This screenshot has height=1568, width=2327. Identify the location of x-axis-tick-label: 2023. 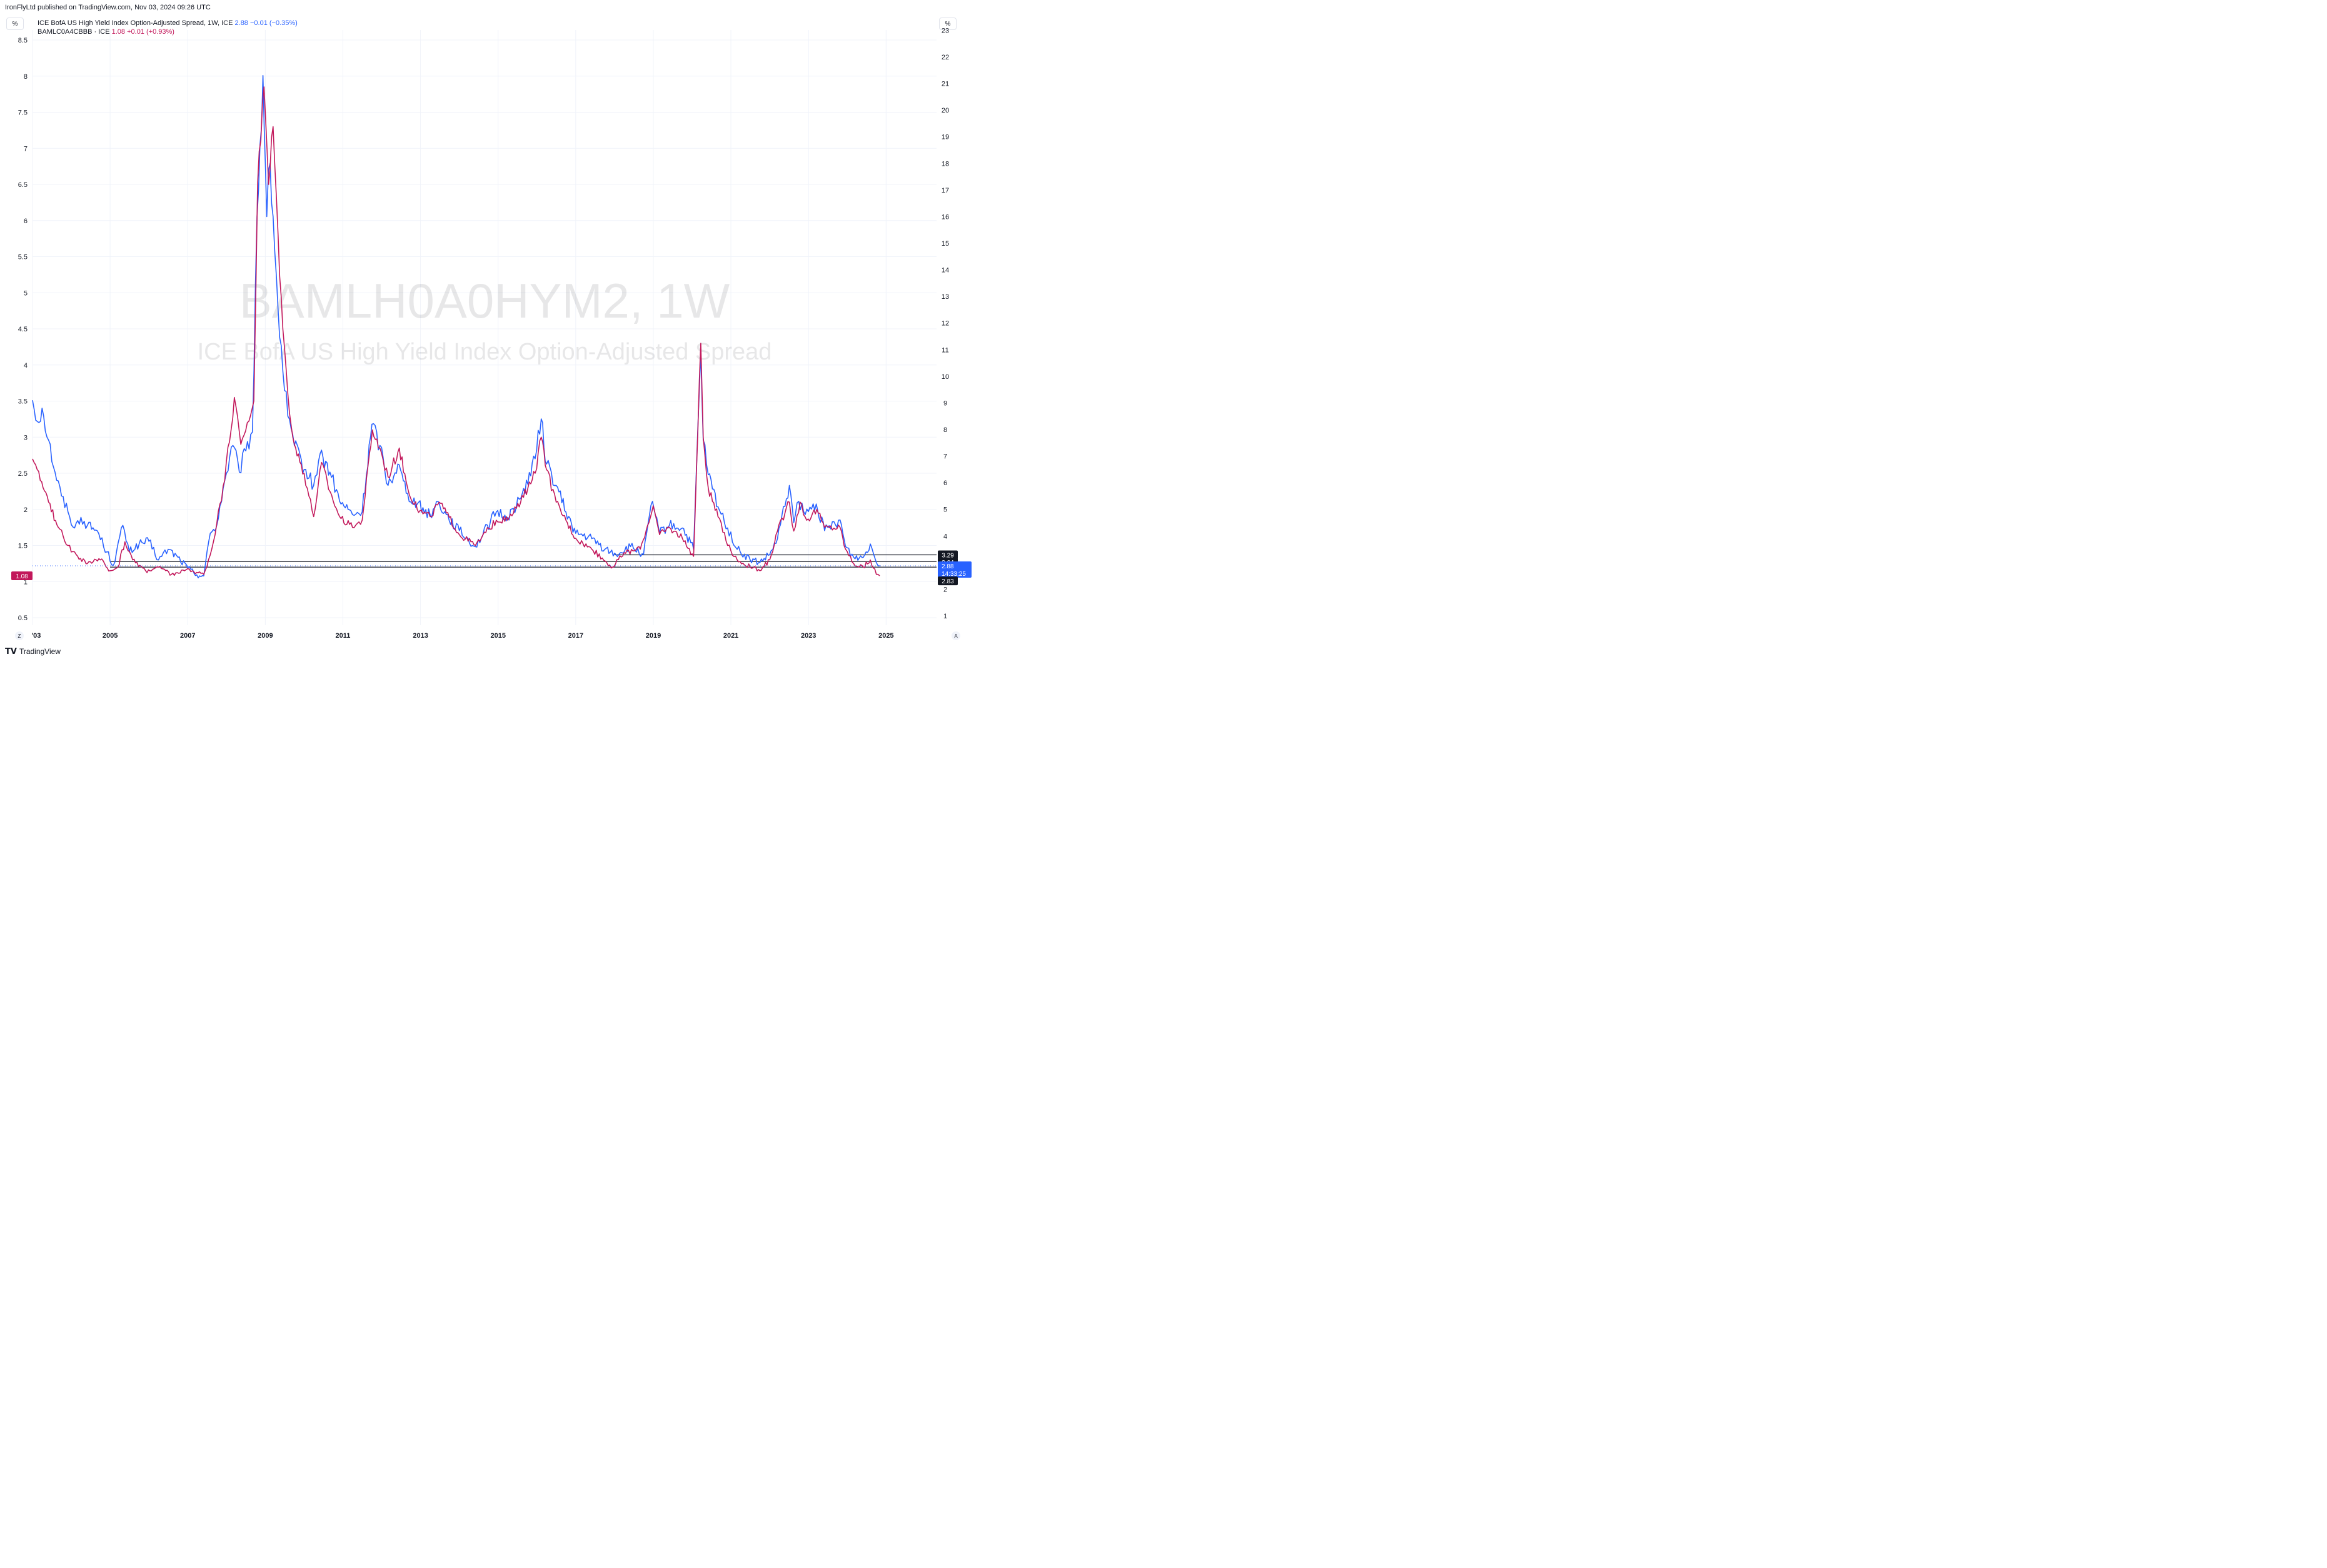
(808, 636).